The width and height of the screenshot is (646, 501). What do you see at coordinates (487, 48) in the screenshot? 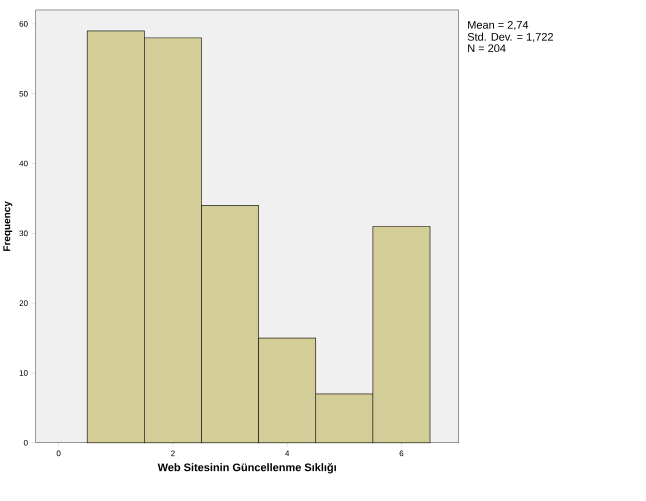
I see `text: N = 204` at bounding box center [487, 48].